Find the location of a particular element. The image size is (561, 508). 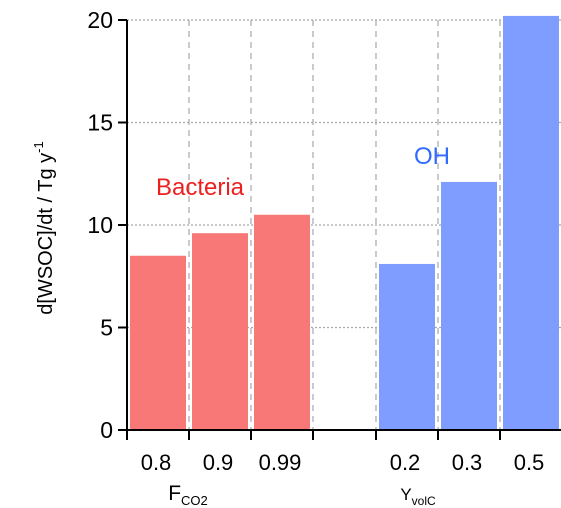

x-tick-label: 0.2 is located at coordinates (405, 462).